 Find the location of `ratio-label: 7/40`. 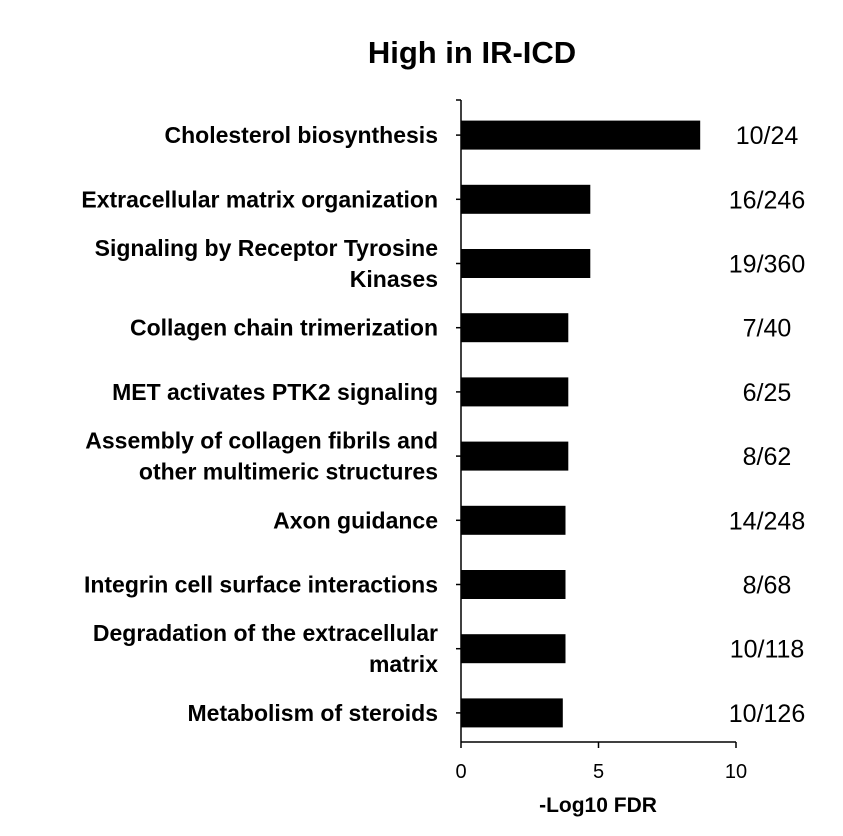

ratio-label: 7/40 is located at coordinates (767, 329).